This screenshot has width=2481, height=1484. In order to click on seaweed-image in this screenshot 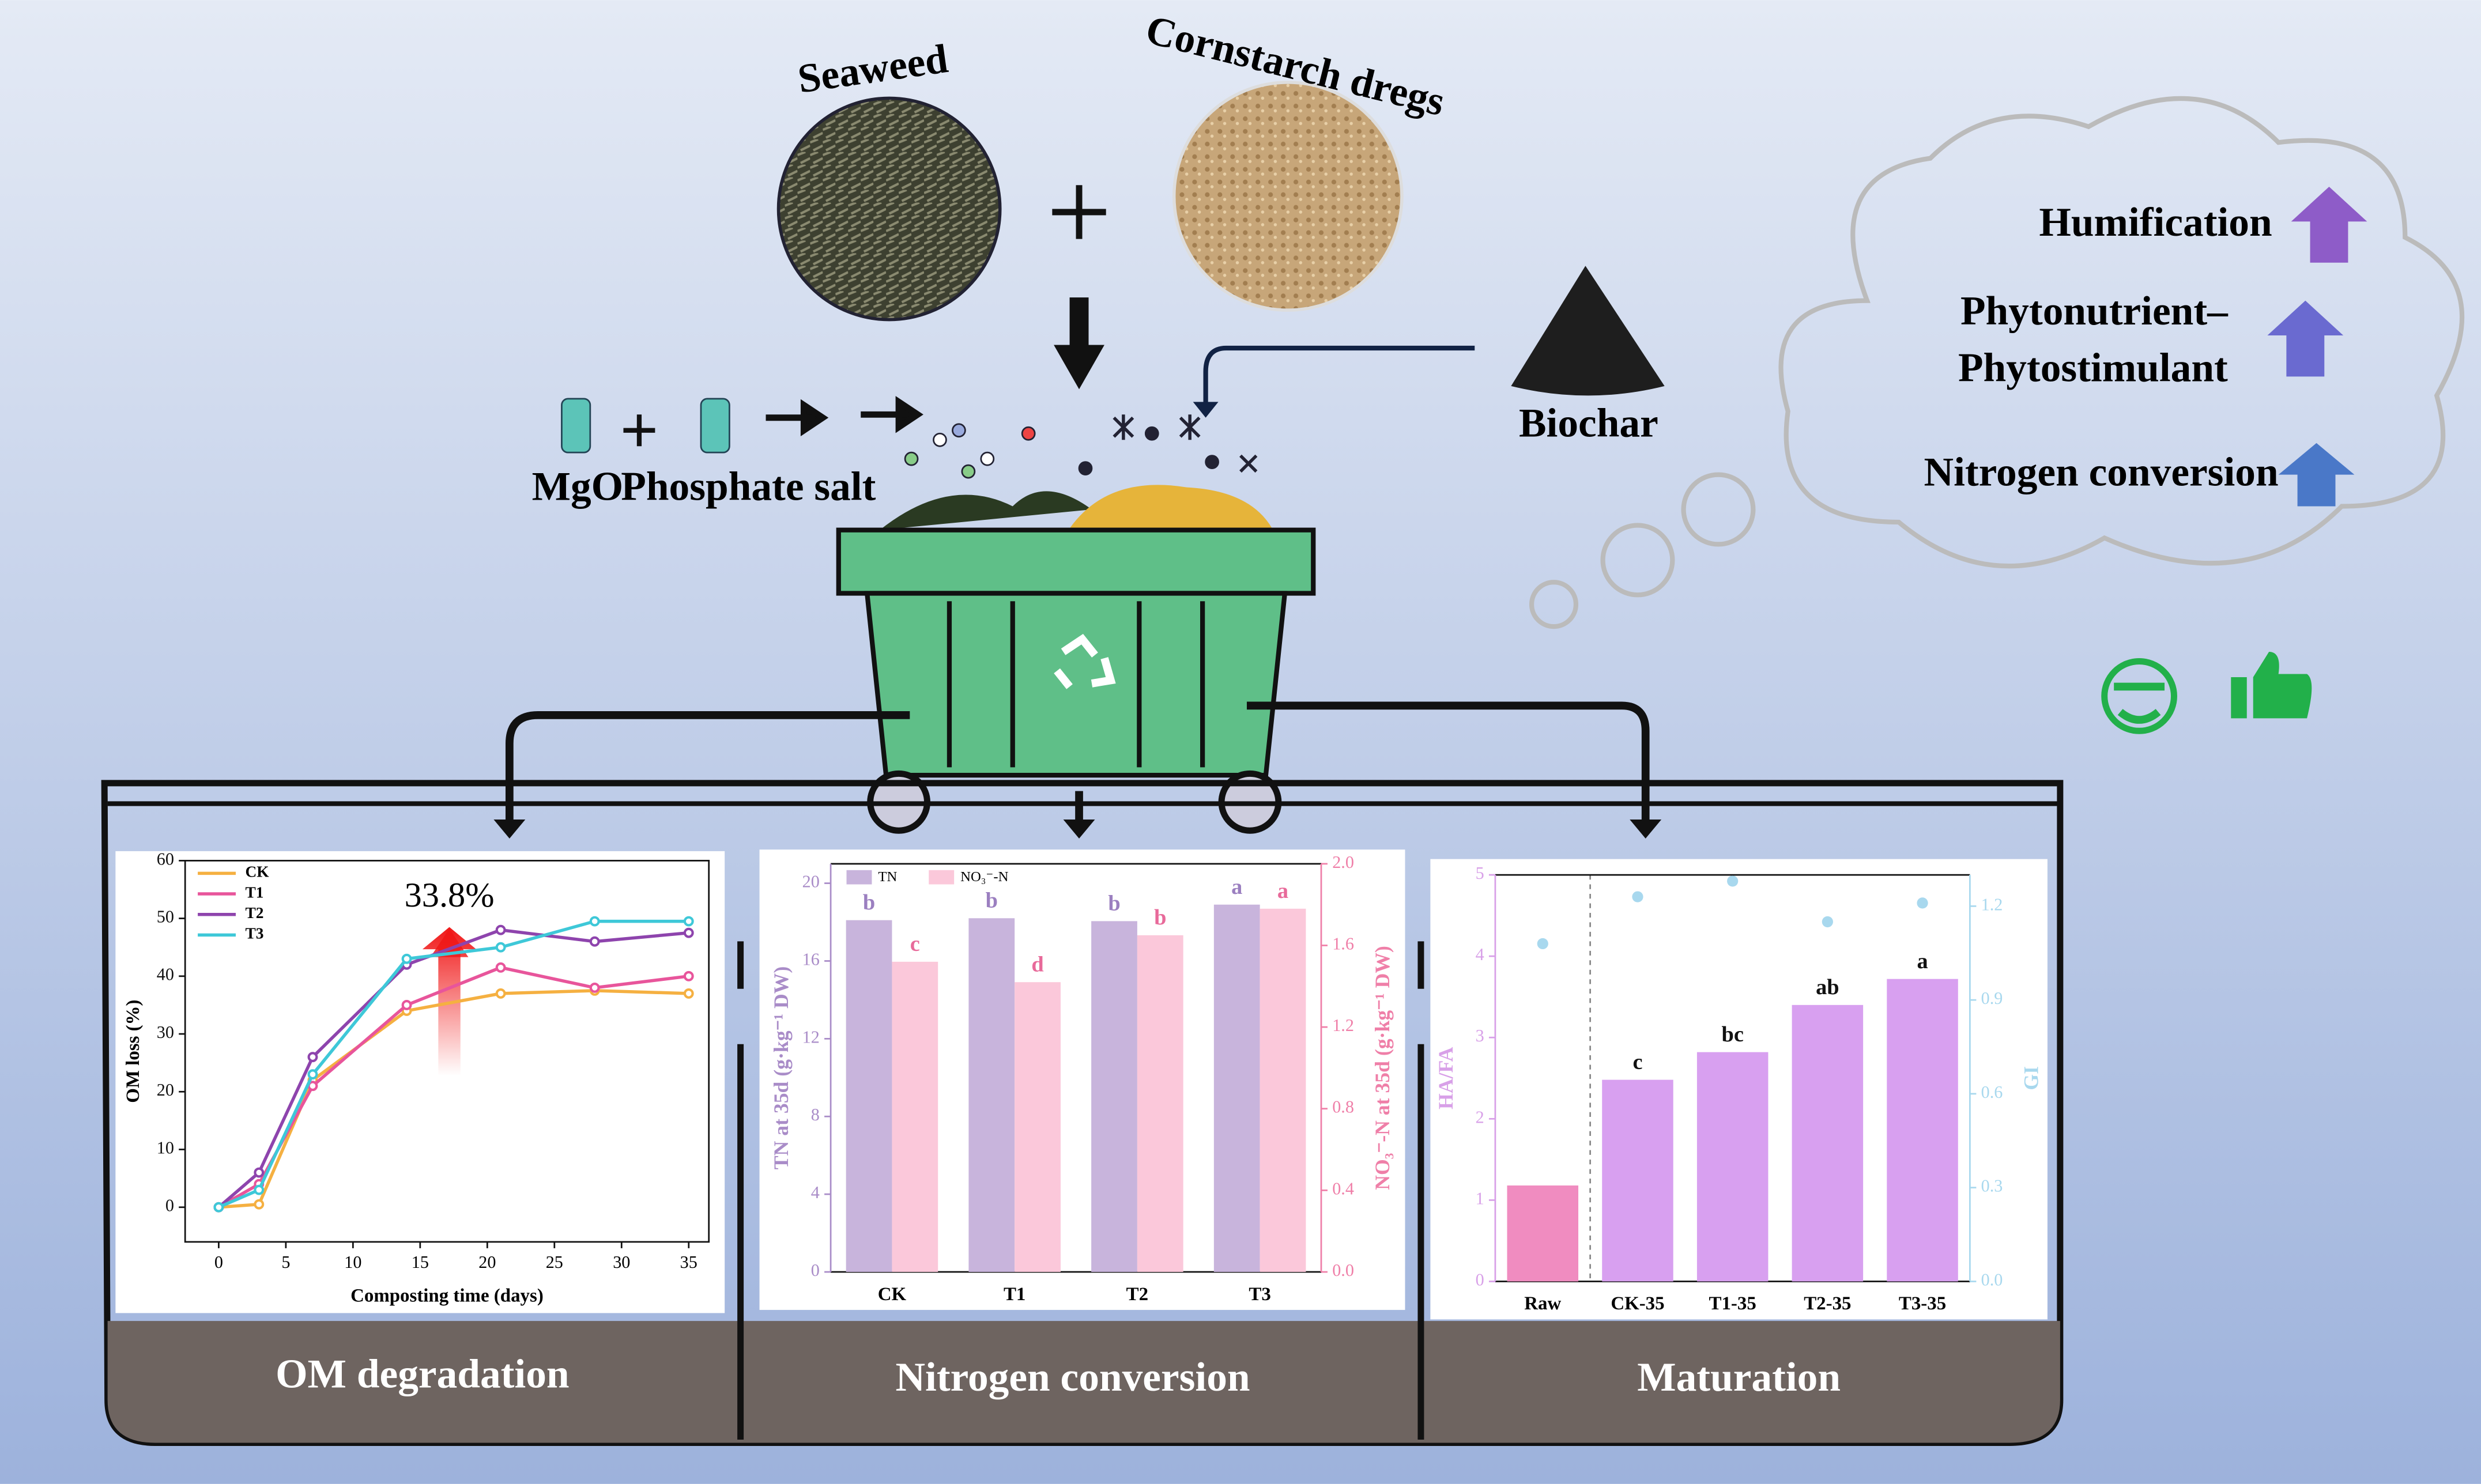, I will do `click(889, 209)`.